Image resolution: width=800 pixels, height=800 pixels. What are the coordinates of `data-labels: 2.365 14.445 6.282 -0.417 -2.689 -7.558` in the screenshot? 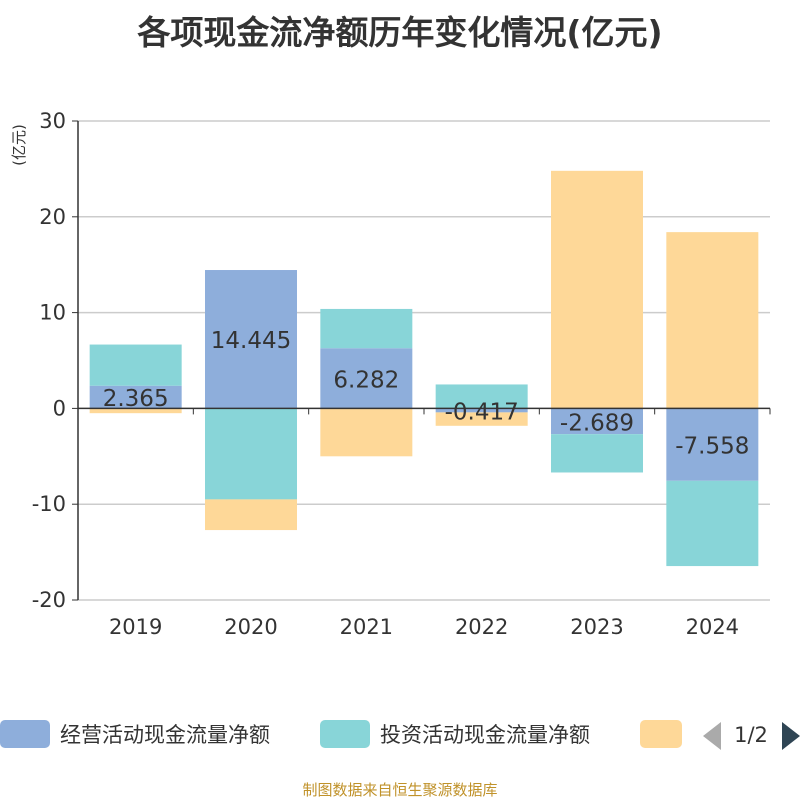 It's located at (426, 393).